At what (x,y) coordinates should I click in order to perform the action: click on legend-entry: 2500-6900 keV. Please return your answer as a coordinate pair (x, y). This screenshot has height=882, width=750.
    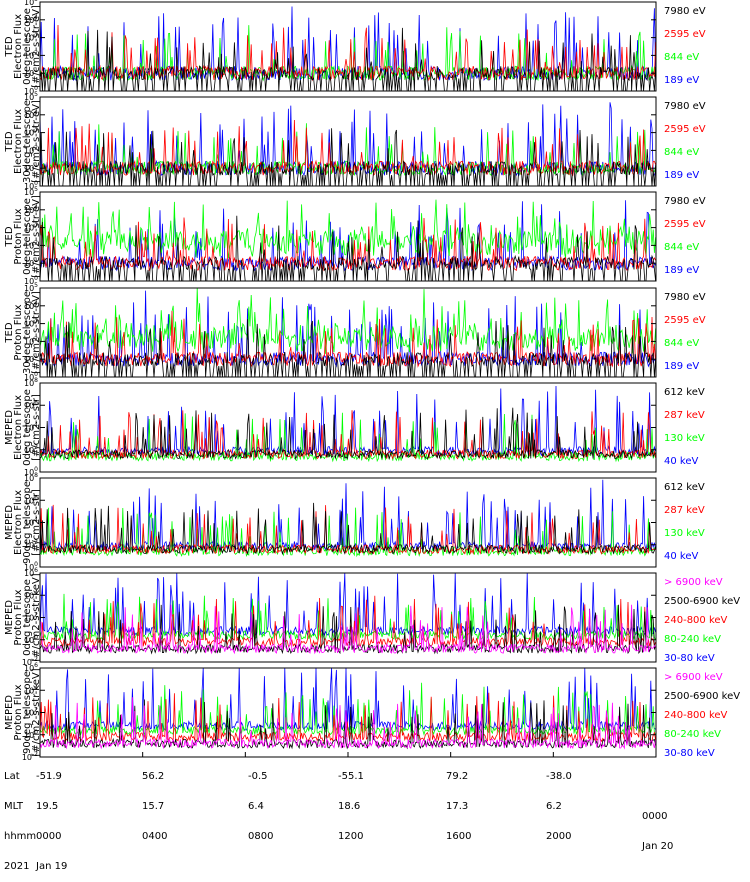
    Looking at the image, I should click on (702, 696).